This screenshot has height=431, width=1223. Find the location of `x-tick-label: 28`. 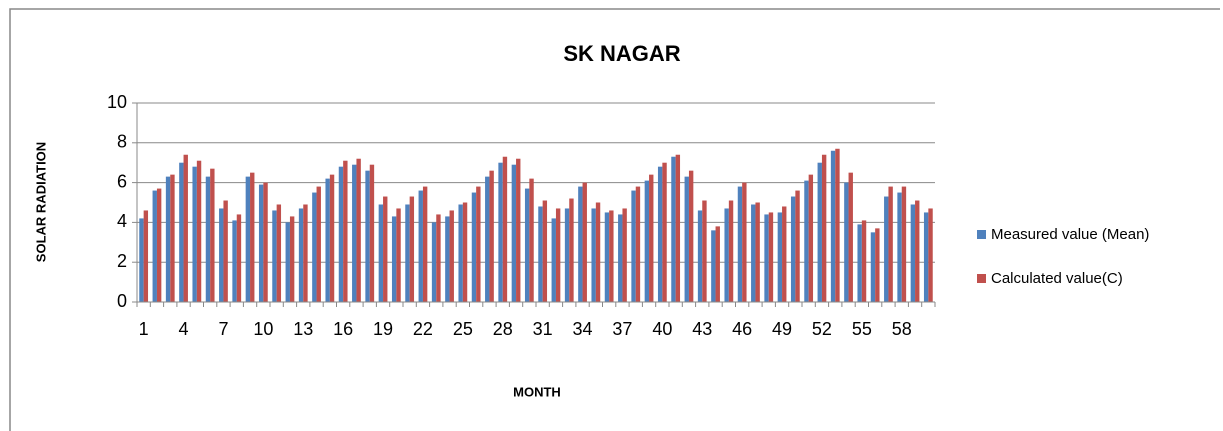

x-tick-label: 28 is located at coordinates (503, 329).